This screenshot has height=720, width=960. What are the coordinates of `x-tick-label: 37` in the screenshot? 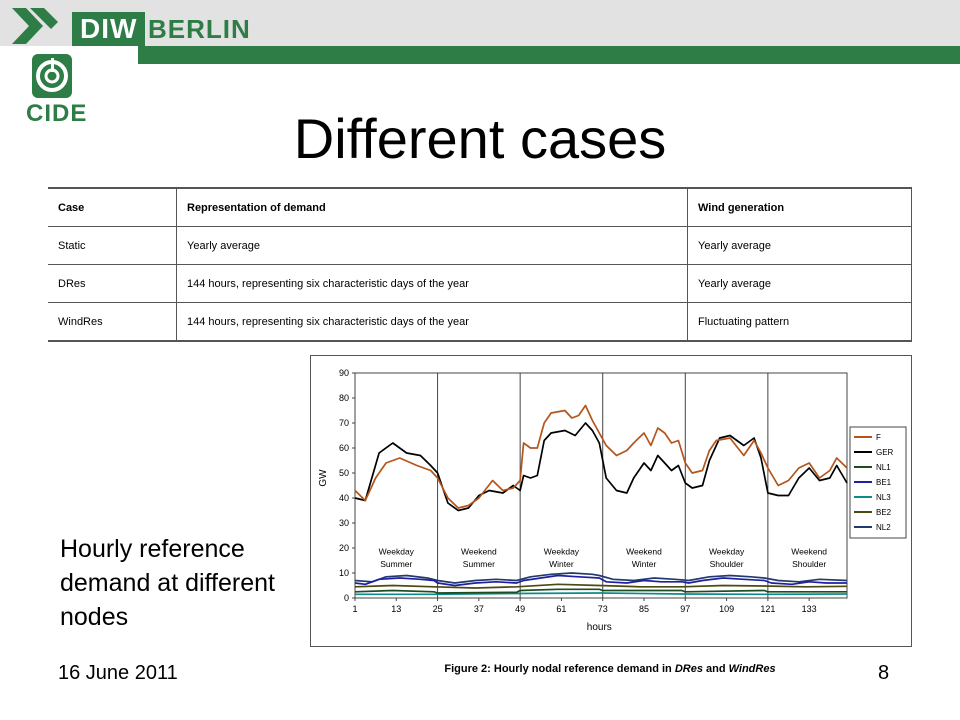 It's located at (479, 609).